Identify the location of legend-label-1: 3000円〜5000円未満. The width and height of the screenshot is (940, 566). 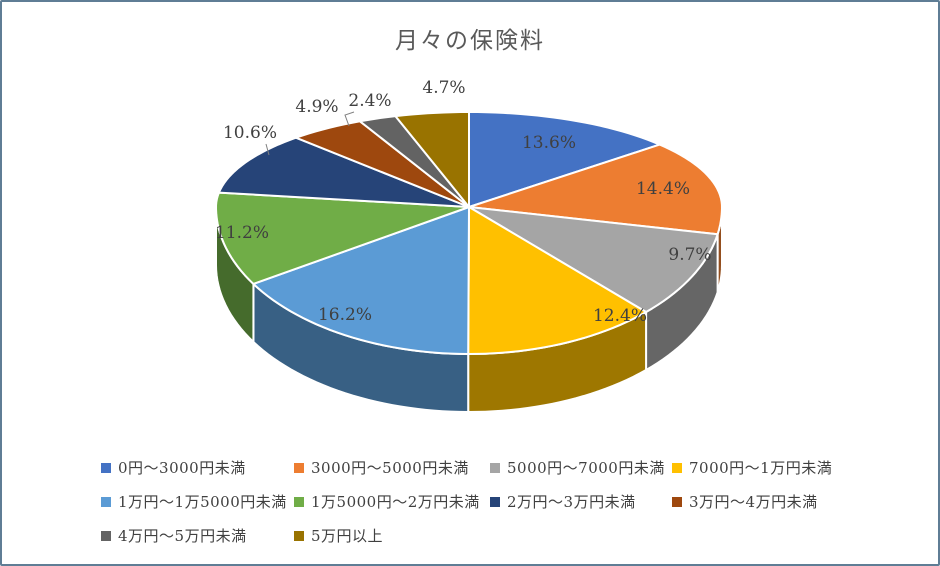
(390, 468).